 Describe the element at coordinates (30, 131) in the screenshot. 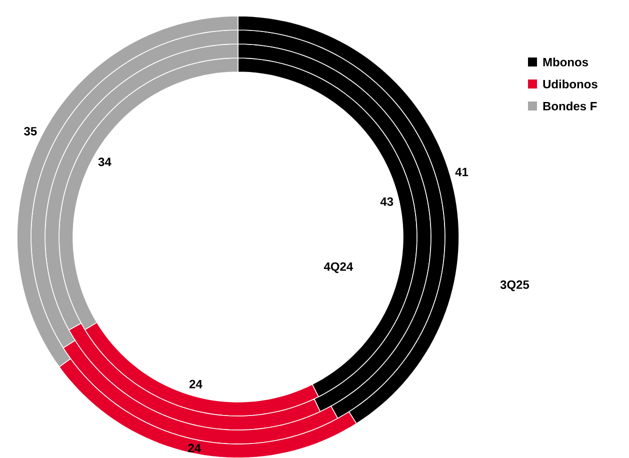

I see `data-label: 35` at that location.